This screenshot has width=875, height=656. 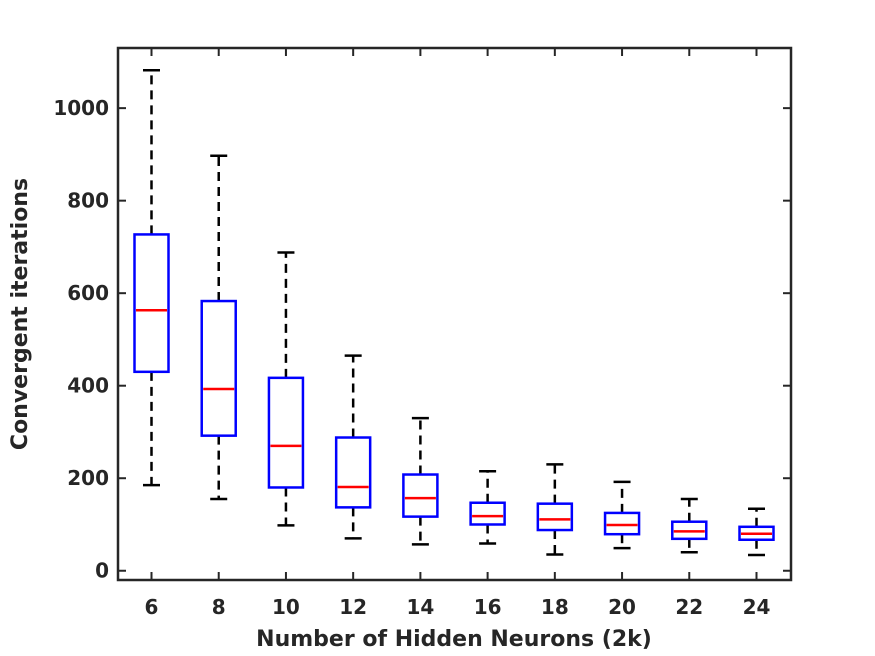 I want to click on y-tick-label: 800, so click(x=88, y=201).